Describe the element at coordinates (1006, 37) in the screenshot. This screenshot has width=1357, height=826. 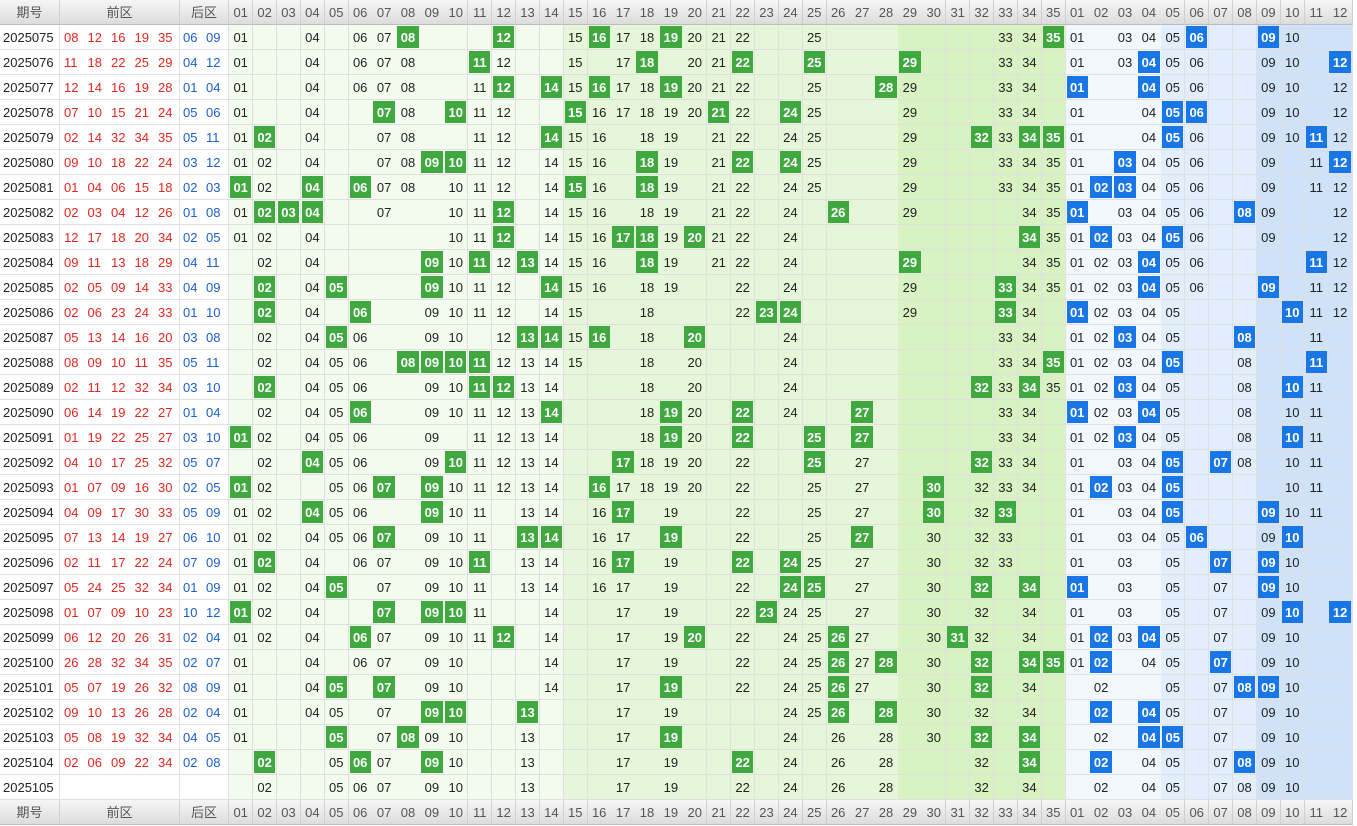
I see `front-cell: 33` at that location.